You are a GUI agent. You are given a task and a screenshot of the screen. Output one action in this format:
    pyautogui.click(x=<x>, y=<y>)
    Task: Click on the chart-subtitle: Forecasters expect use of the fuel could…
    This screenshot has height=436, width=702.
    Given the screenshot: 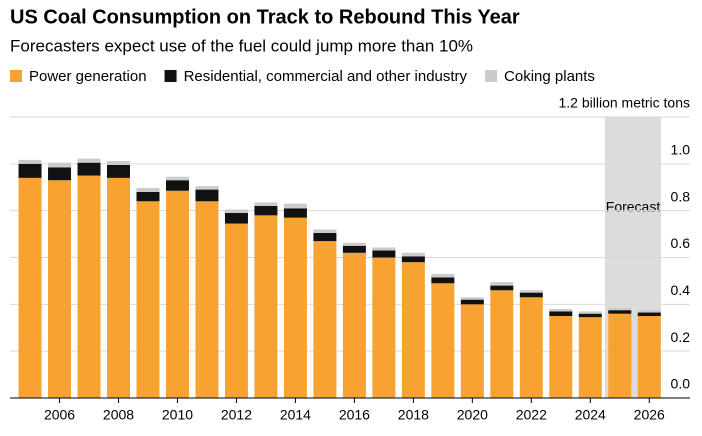 What is the action you would take?
    pyautogui.click(x=241, y=45)
    